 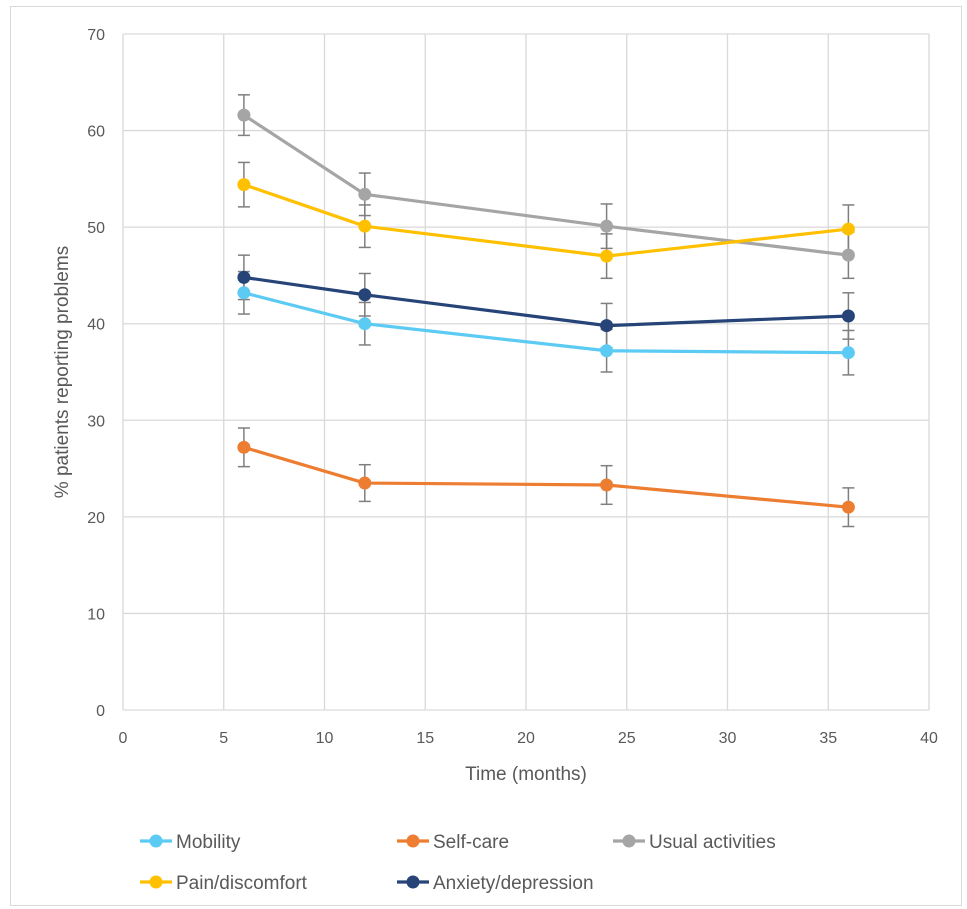 I want to click on series-line-anxiety-depression, so click(x=546, y=301).